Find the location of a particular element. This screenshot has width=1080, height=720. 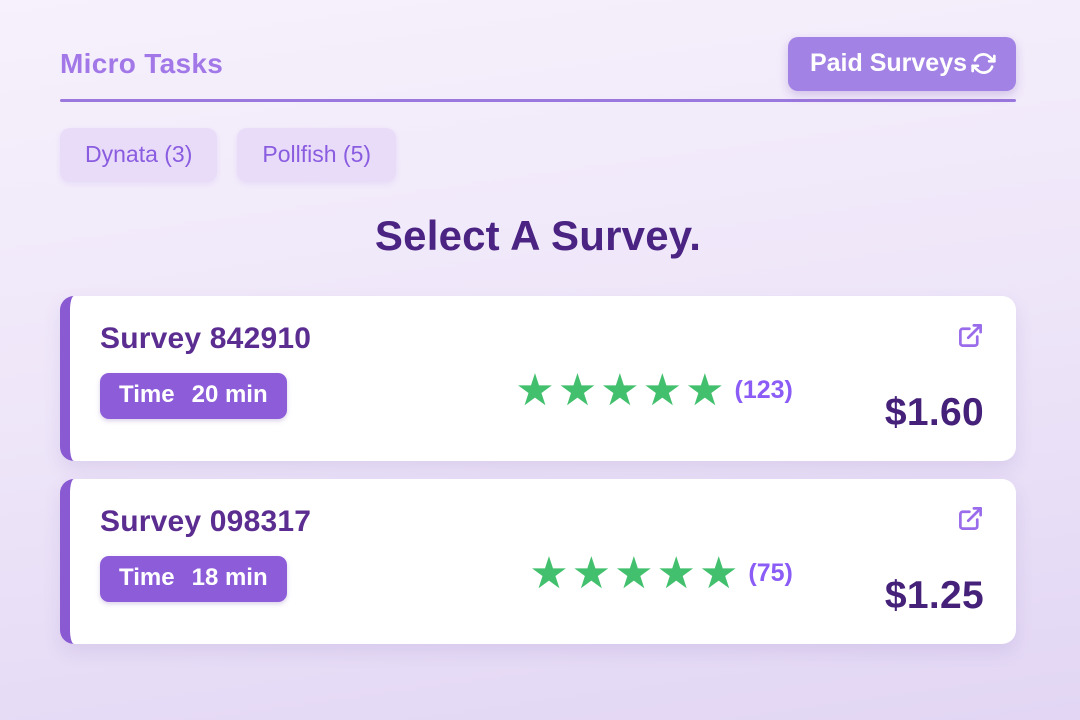

time-badge: Time 18 min is located at coordinates (193, 579).